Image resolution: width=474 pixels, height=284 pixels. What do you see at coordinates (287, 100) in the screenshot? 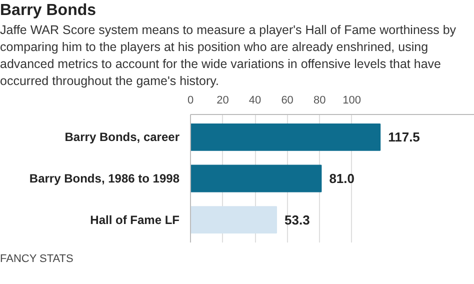
I see `x-tick-label: 60` at bounding box center [287, 100].